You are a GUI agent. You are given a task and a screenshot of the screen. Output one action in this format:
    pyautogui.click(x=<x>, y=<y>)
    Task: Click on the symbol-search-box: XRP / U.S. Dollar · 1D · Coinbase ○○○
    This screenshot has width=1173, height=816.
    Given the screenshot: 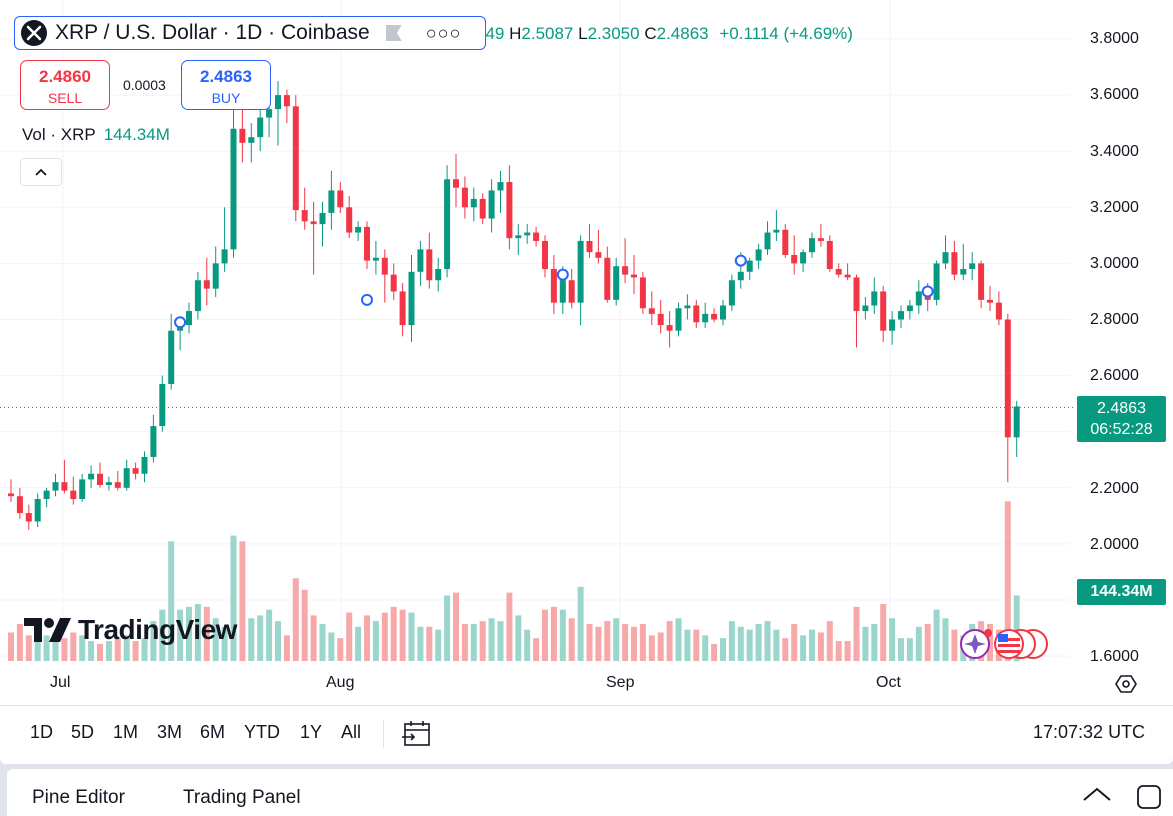 What is the action you would take?
    pyautogui.click(x=250, y=33)
    